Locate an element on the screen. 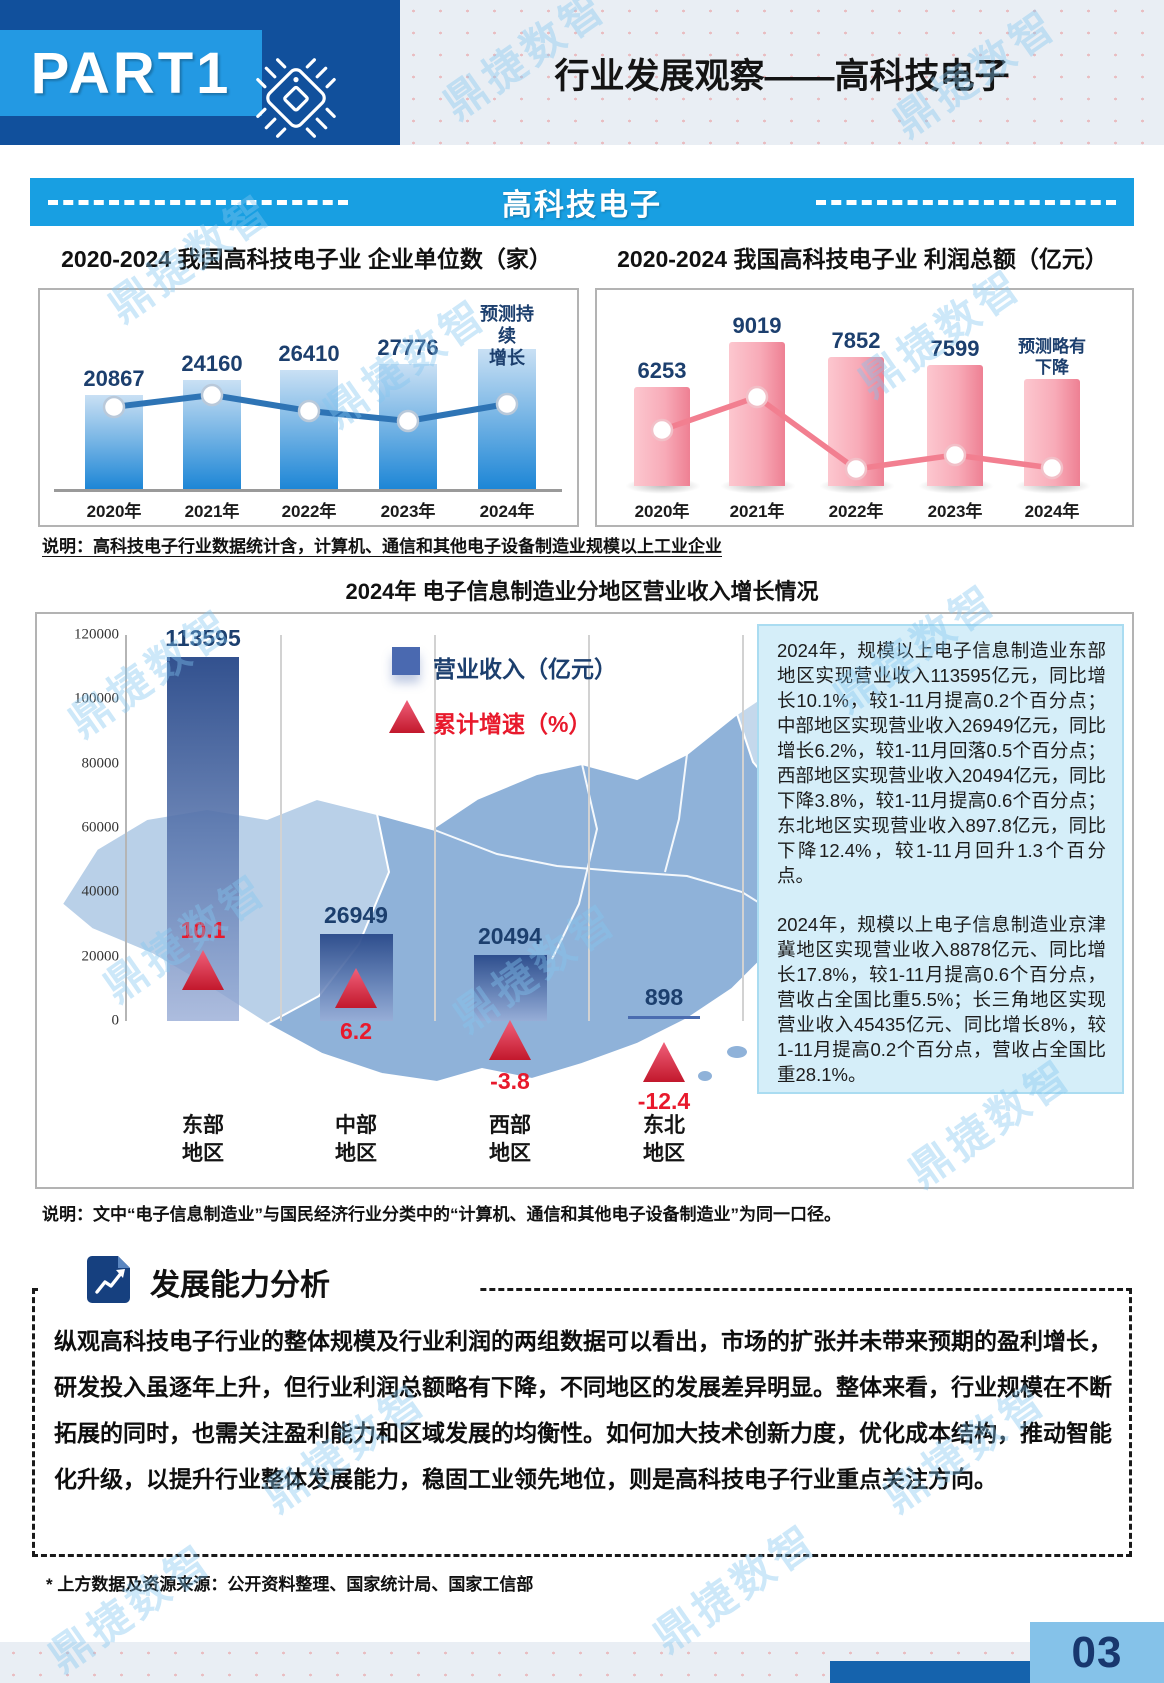 This screenshot has width=1164, height=1683. part-label-box: PART1 is located at coordinates (131, 73).